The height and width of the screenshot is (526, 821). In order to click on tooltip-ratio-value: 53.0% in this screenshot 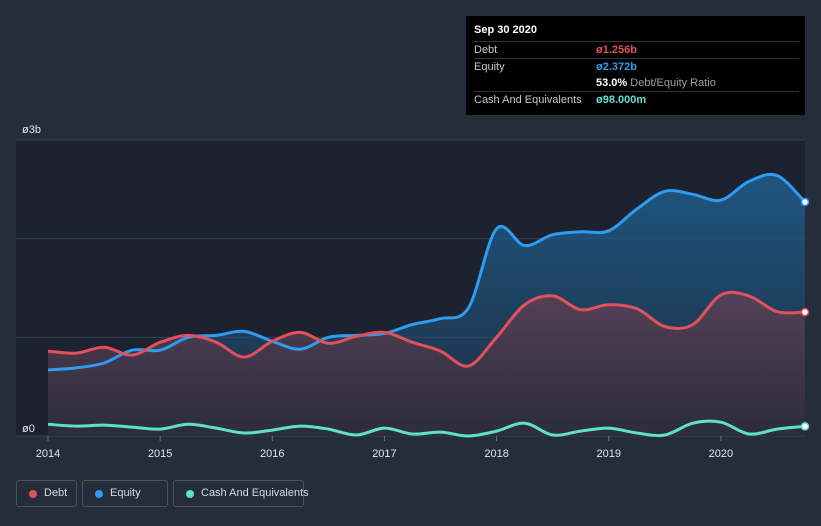, I will do `click(612, 83)`.